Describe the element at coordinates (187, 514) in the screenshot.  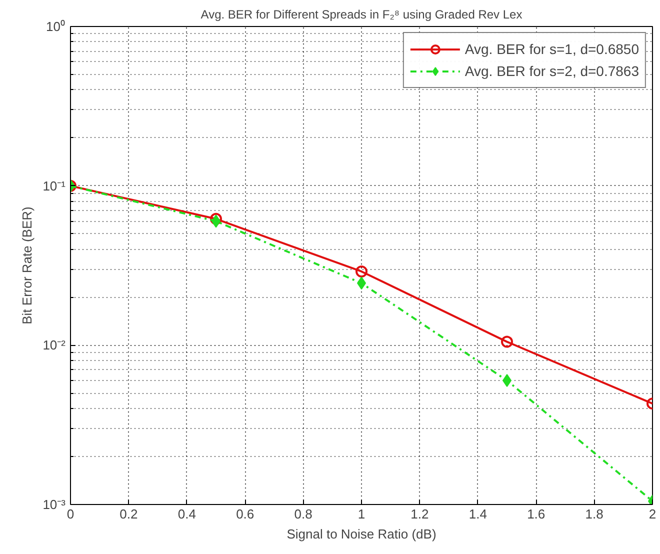
I see `x-tick-label: 0.4` at that location.